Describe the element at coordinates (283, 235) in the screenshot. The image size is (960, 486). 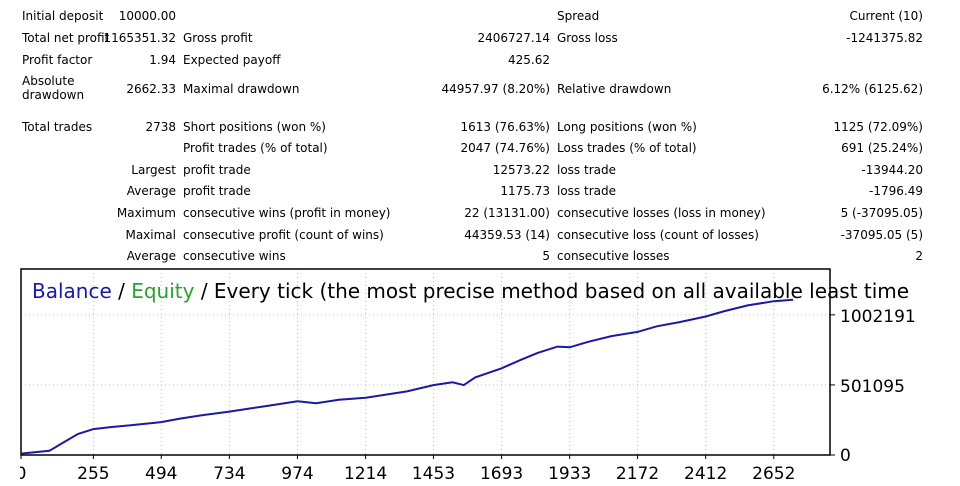
I see `maximal-consecutive-profit-label: consecutive profit (count of wins)` at that location.